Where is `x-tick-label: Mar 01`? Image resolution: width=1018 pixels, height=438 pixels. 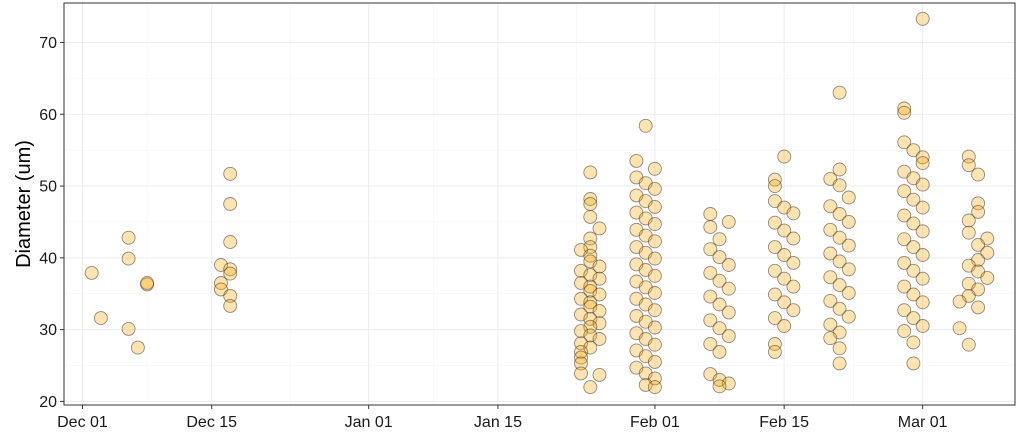 x-tick-label: Mar 01 is located at coordinates (923, 422).